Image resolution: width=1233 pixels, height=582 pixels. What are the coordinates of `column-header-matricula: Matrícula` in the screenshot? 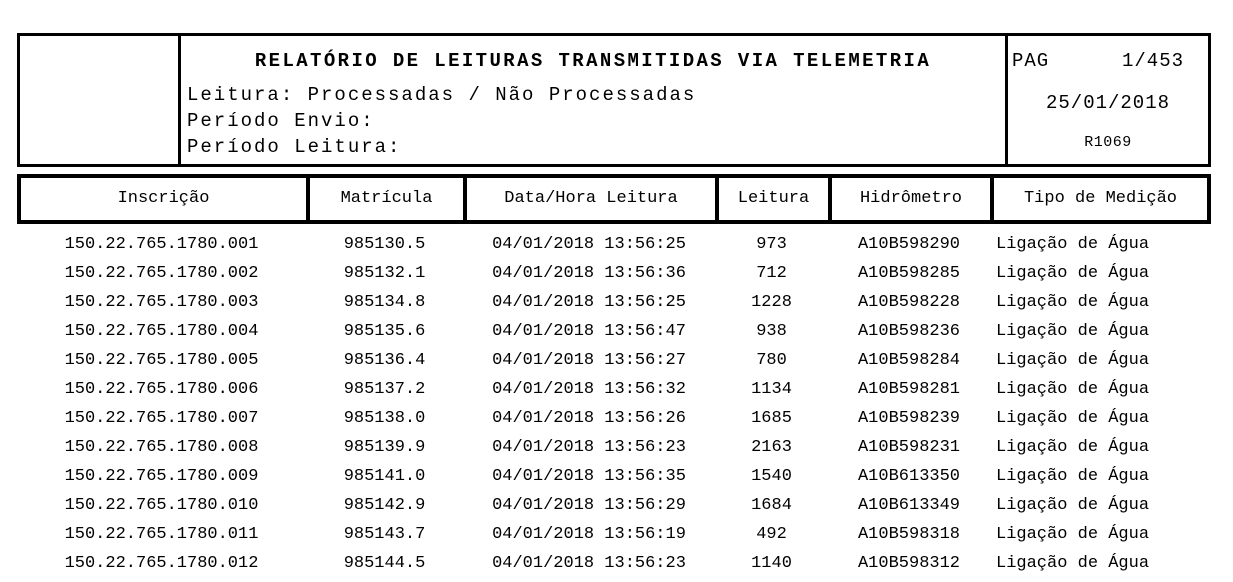 It's located at (384, 199).